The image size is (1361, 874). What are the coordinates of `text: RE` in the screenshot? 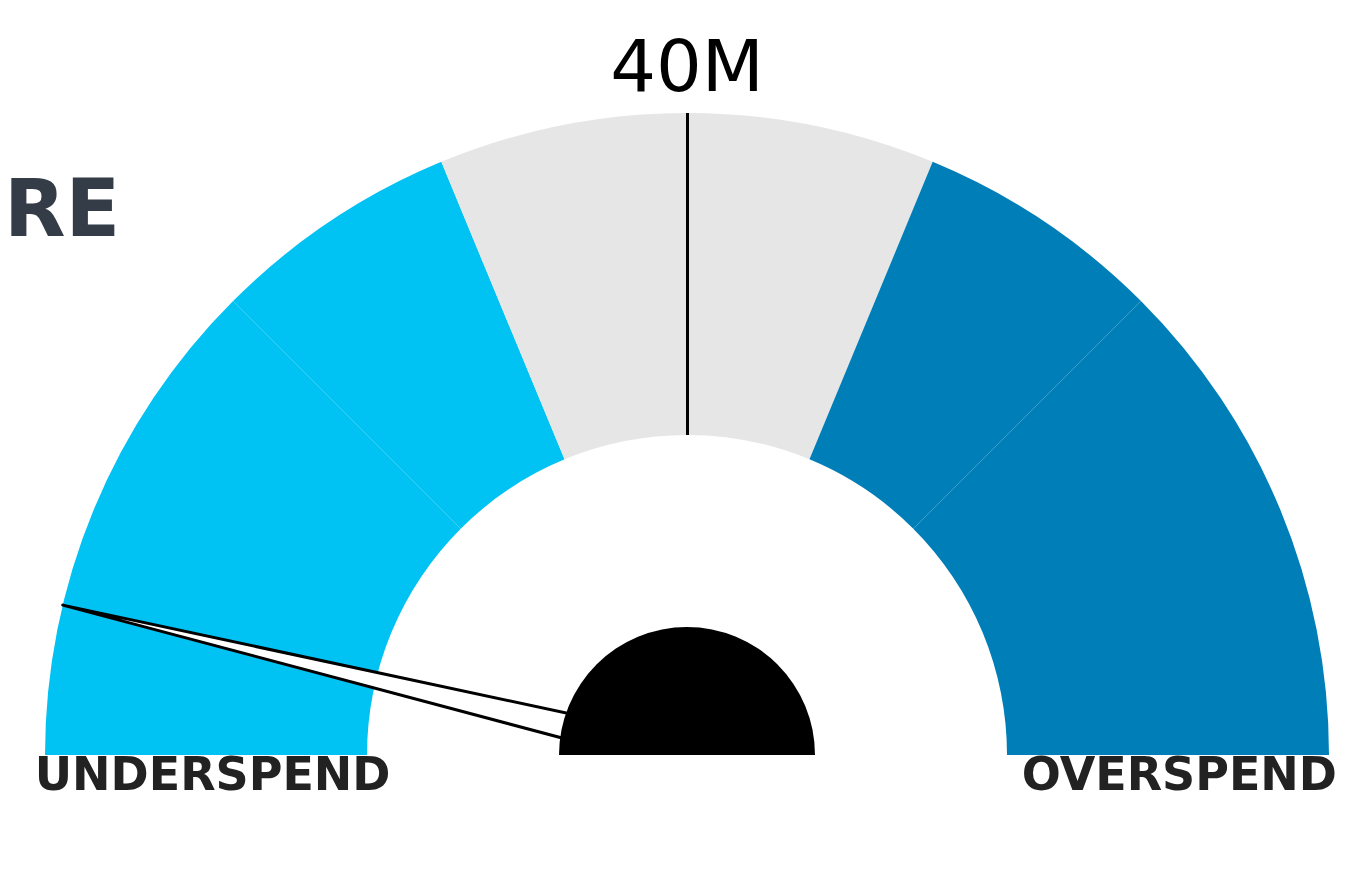 It's located at (62, 208).